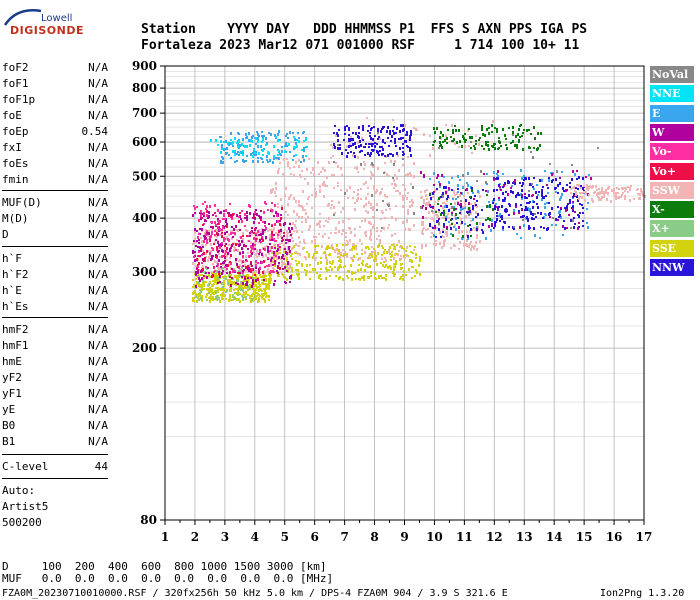 The width and height of the screenshot is (700, 600). What do you see at coordinates (55, 259) in the screenshot?
I see `param-row: h`F N/A` at bounding box center [55, 259].